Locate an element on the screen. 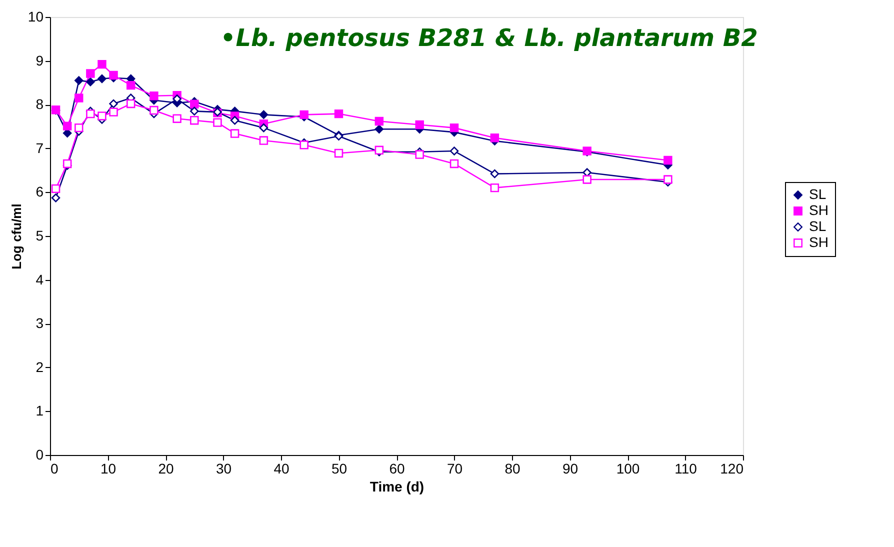 The image size is (894, 547). x-tick-label: 100 is located at coordinates (628, 468).